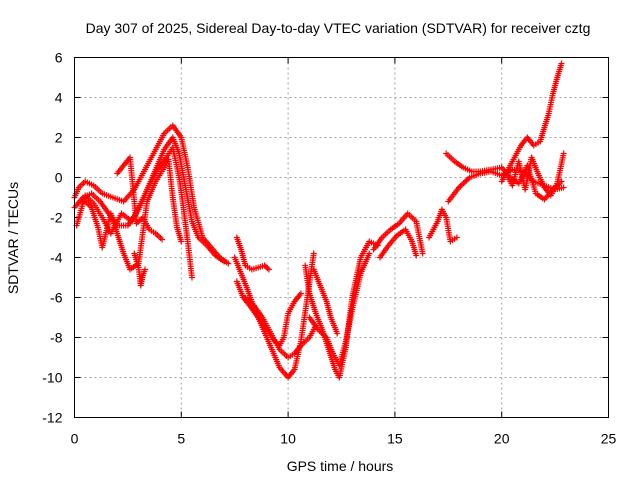 The width and height of the screenshot is (640, 480). What do you see at coordinates (56, 298) in the screenshot?
I see `y-tick-label: -6` at bounding box center [56, 298].